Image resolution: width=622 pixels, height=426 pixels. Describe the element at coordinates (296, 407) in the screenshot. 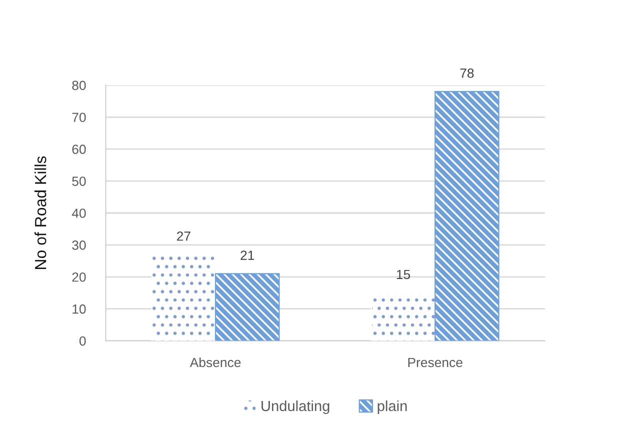

I see `legend-label: Undulating` at that location.